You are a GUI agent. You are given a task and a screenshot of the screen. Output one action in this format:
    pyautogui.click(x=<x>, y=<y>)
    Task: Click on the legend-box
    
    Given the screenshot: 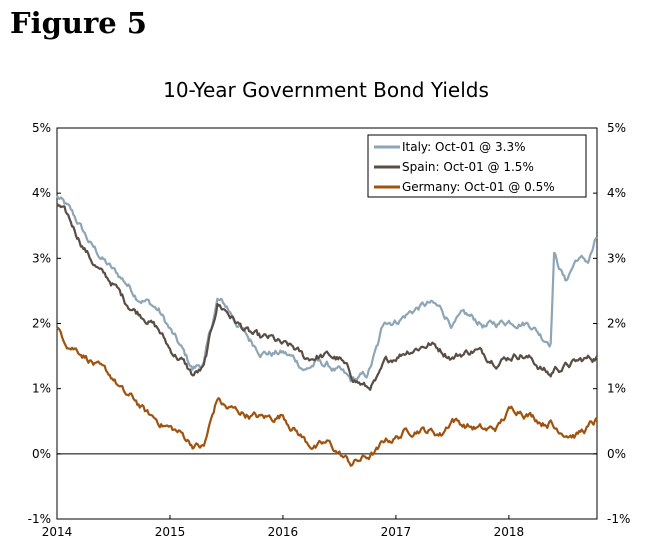 What is the action you would take?
    pyautogui.click(x=477, y=166)
    